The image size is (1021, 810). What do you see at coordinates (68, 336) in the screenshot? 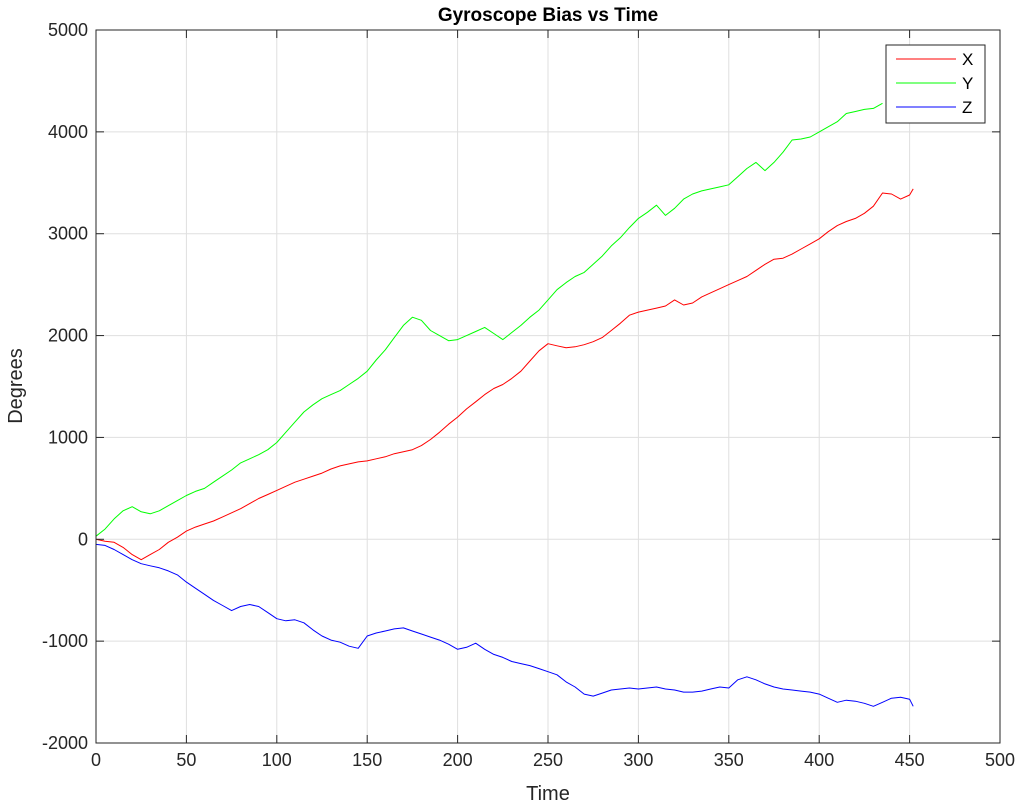
I see `y-tick-label: 2000` at bounding box center [68, 336].